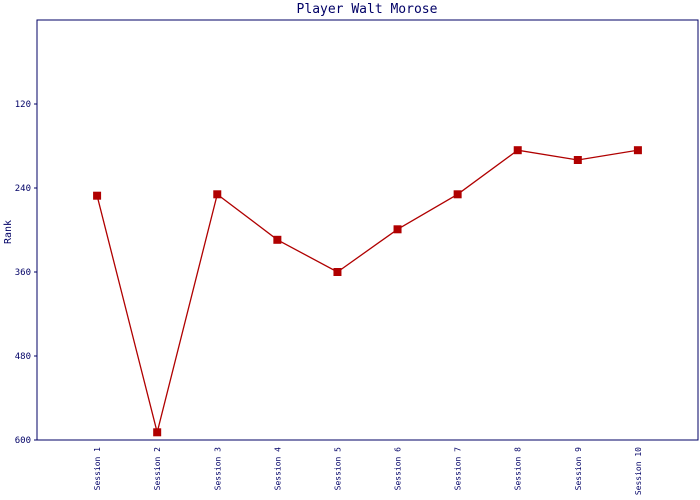 This screenshot has height=500, width=700. Describe the element at coordinates (23, 357) in the screenshot. I see `y-tick-label: 480` at that location.